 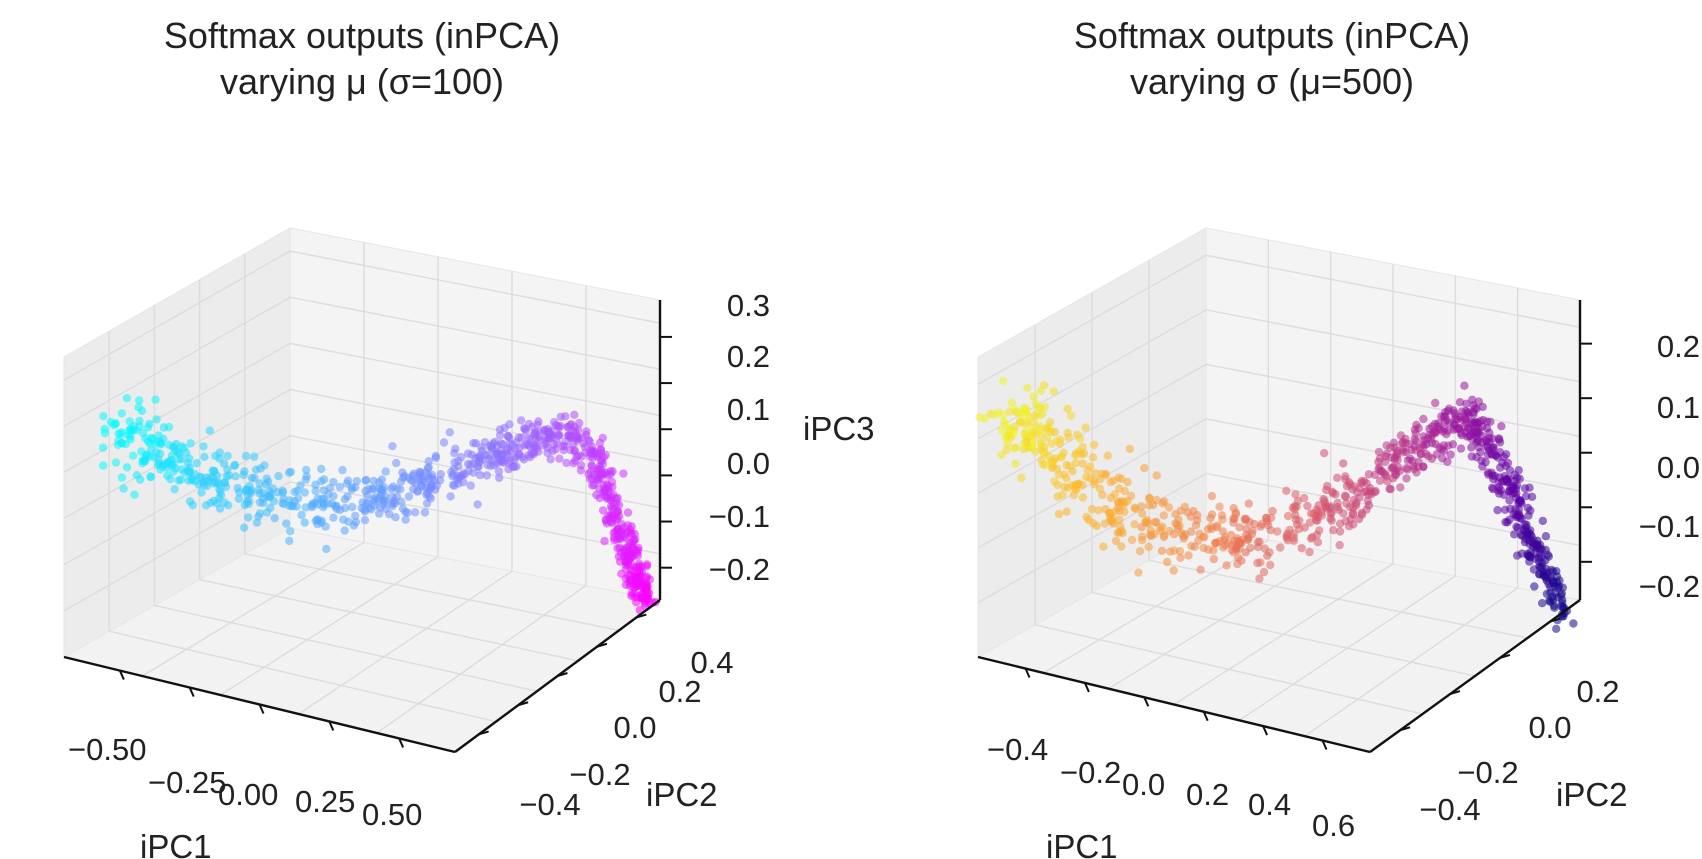 I want to click on left-y-tick-label: −0.2, so click(x=599, y=774).